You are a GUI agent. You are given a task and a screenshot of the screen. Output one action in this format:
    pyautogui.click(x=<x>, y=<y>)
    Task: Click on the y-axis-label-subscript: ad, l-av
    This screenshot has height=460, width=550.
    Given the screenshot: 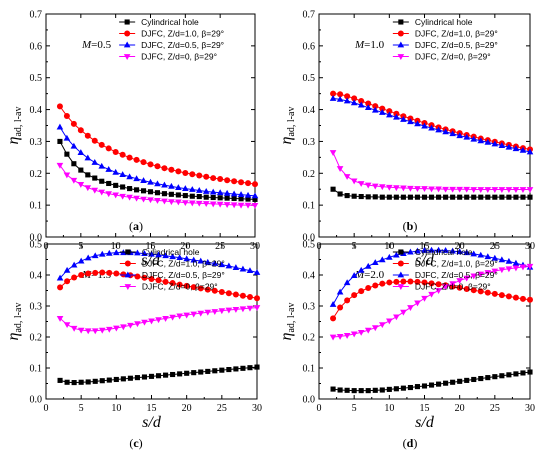 What is the action you would take?
    pyautogui.click(x=291, y=122)
    